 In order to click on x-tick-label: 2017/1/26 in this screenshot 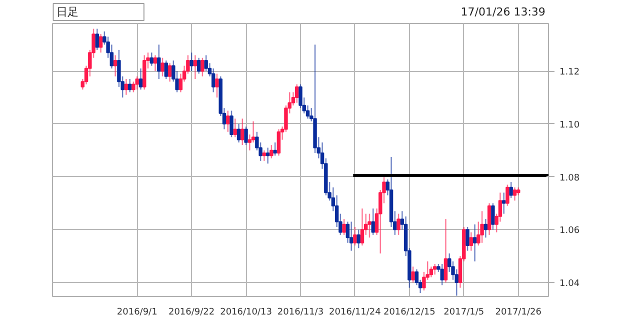, I will do `click(518, 313)`.